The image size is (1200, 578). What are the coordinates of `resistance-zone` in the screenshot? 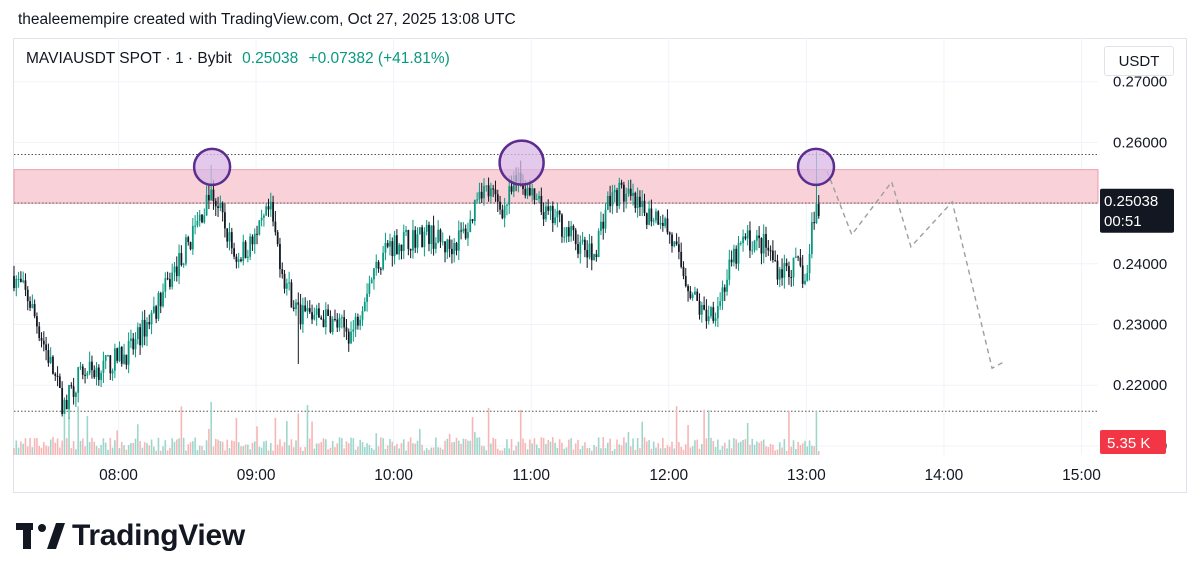 It's located at (556, 186).